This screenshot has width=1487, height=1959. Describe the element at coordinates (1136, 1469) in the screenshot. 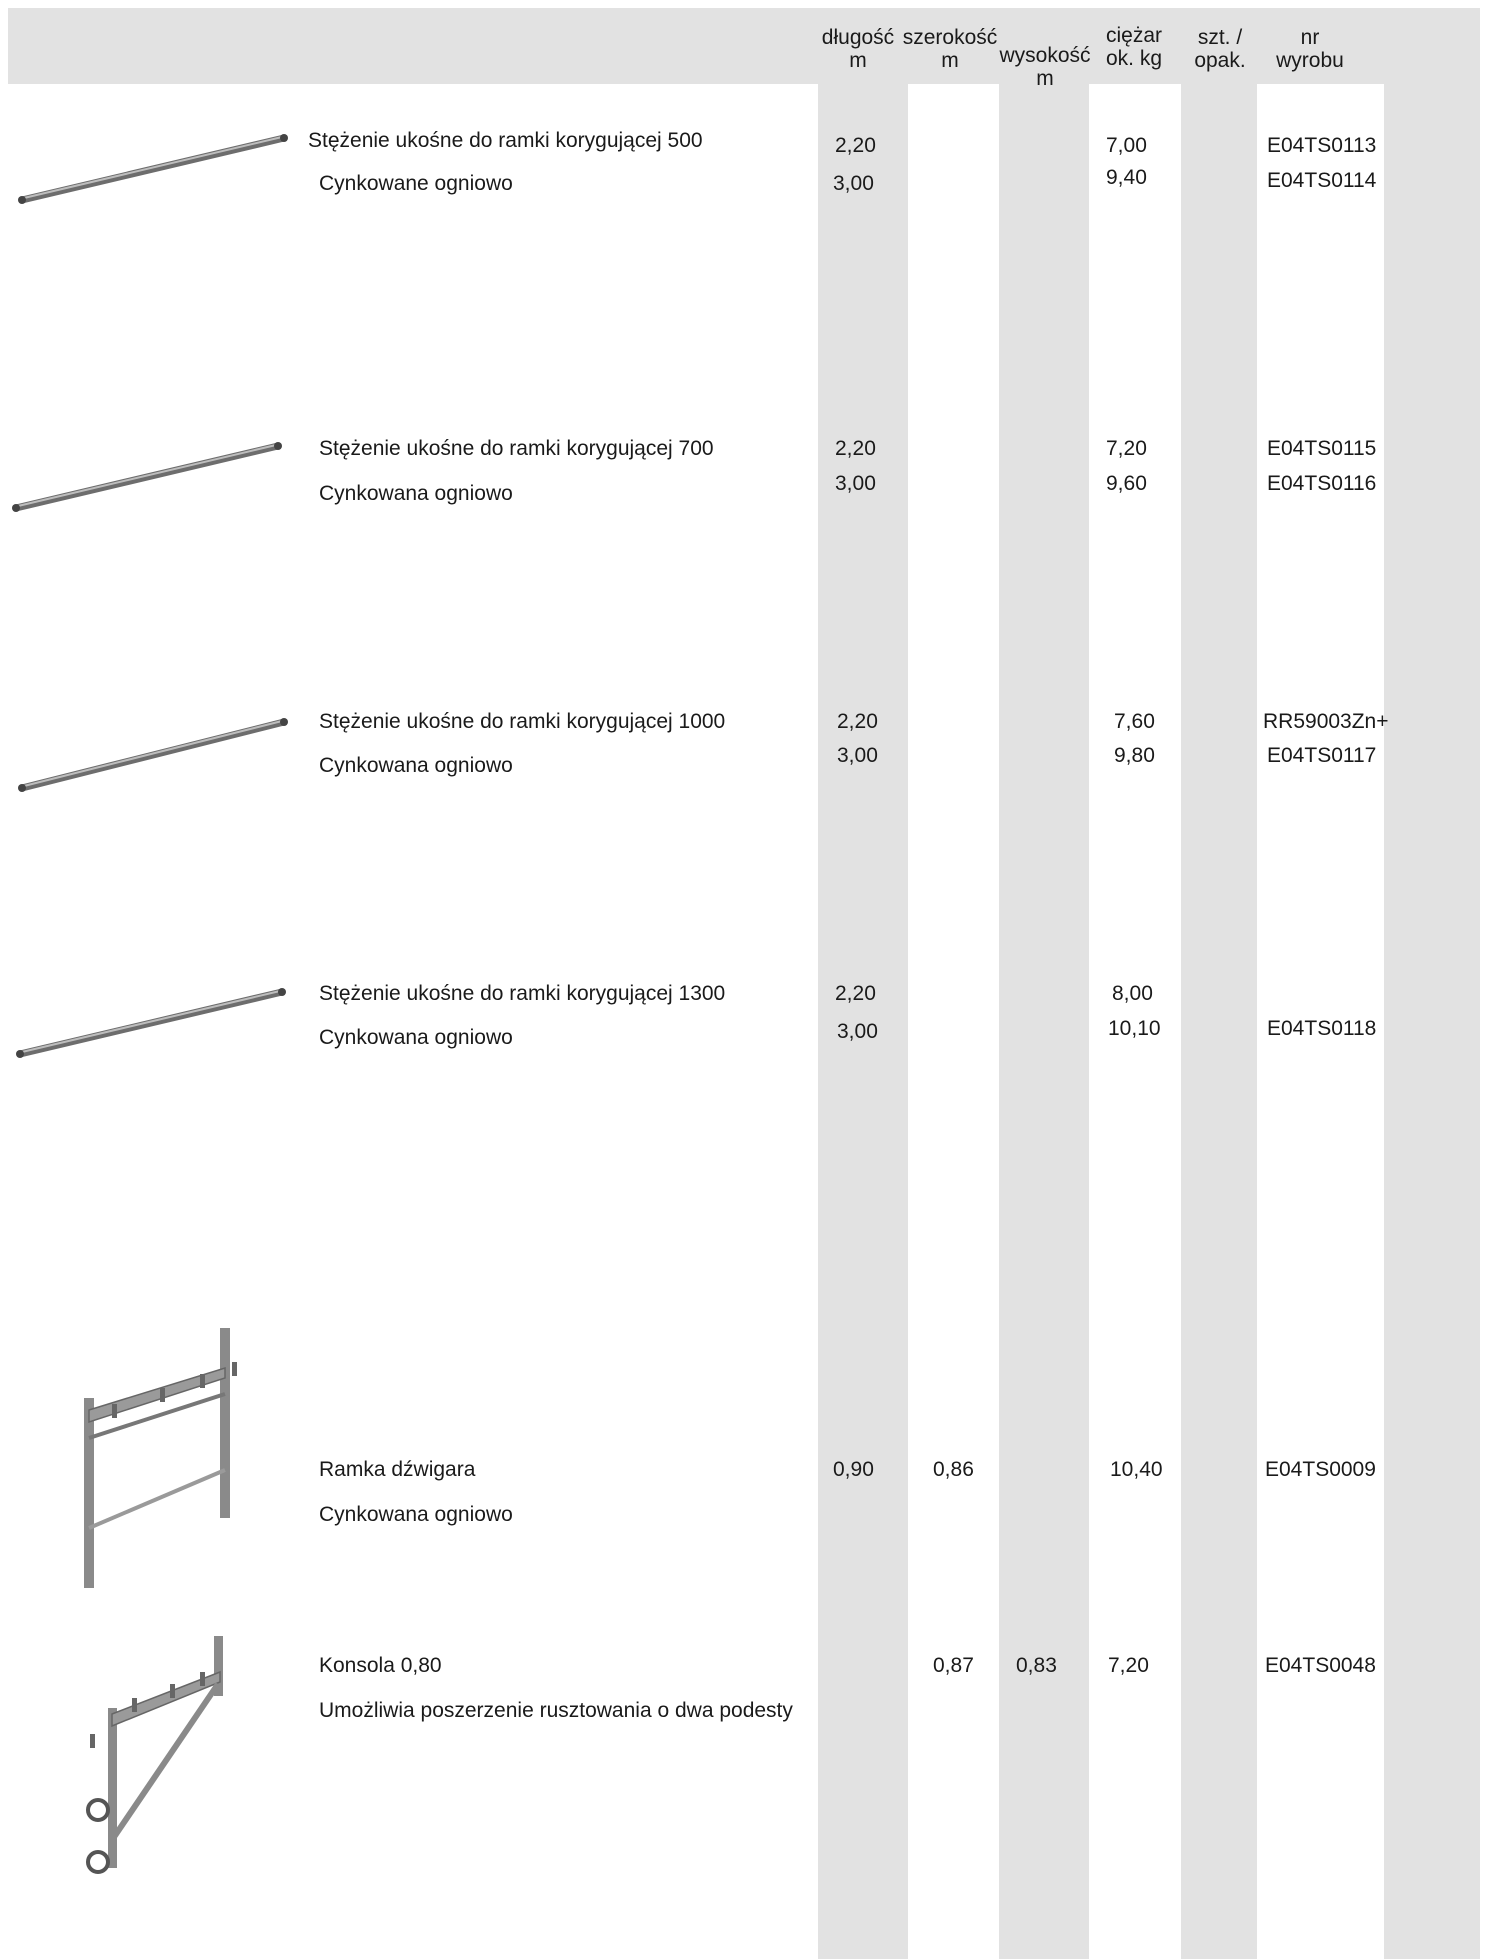

I see `weight-value: 10,40` at that location.